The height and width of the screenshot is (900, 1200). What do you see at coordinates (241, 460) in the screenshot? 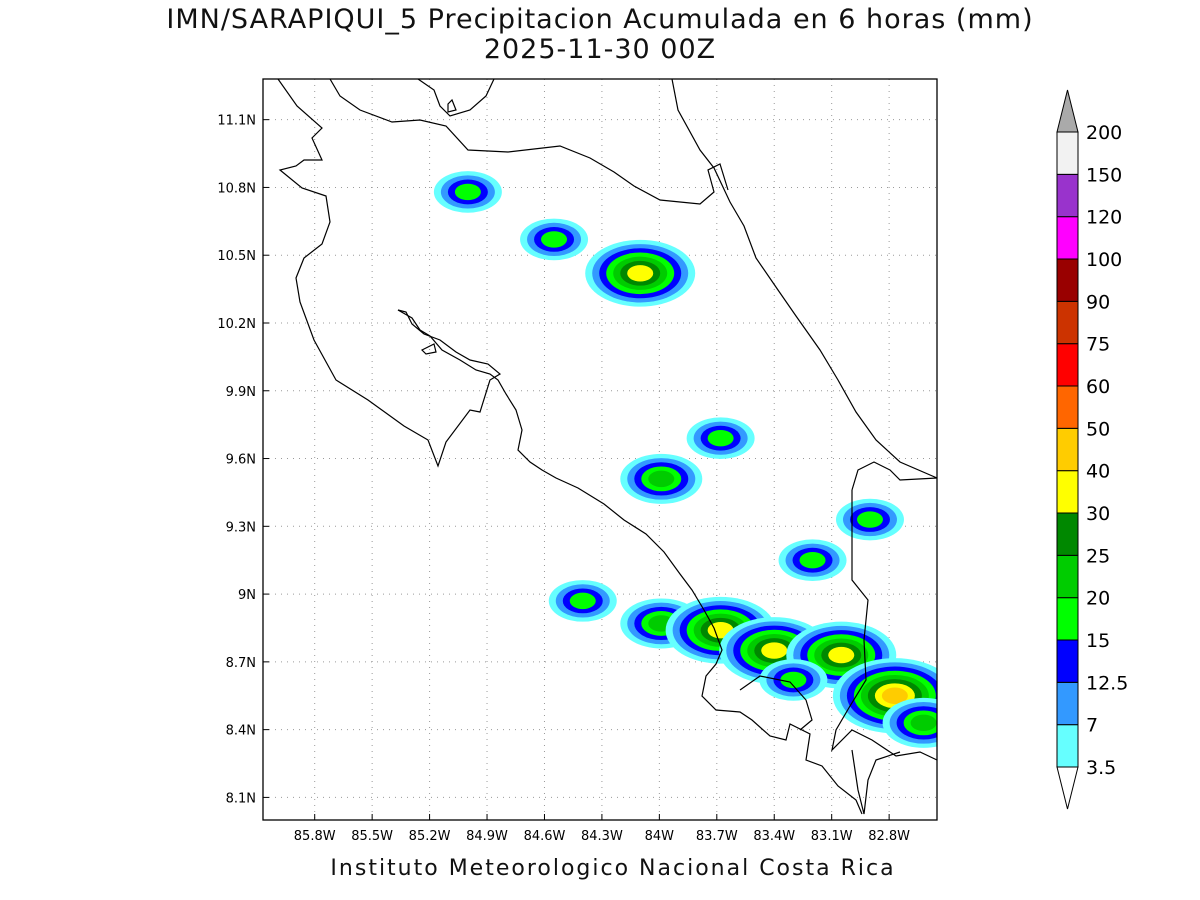
I see `lat-tick-label: 9.6N` at bounding box center [241, 460].